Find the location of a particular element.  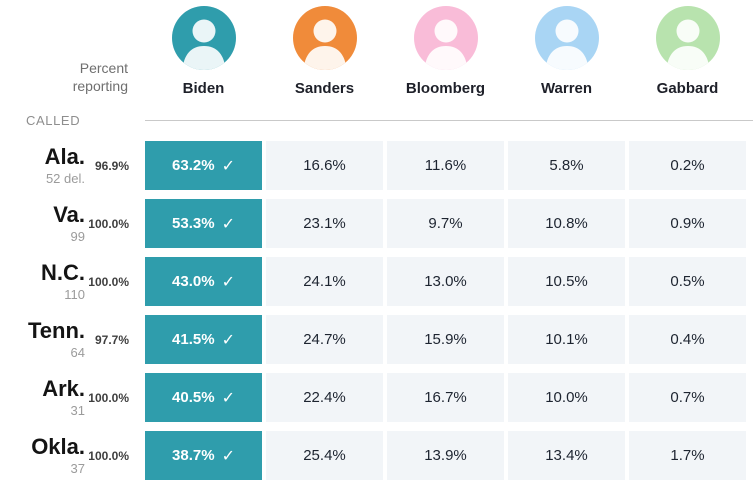

state-label: Ala. is located at coordinates (64, 156).